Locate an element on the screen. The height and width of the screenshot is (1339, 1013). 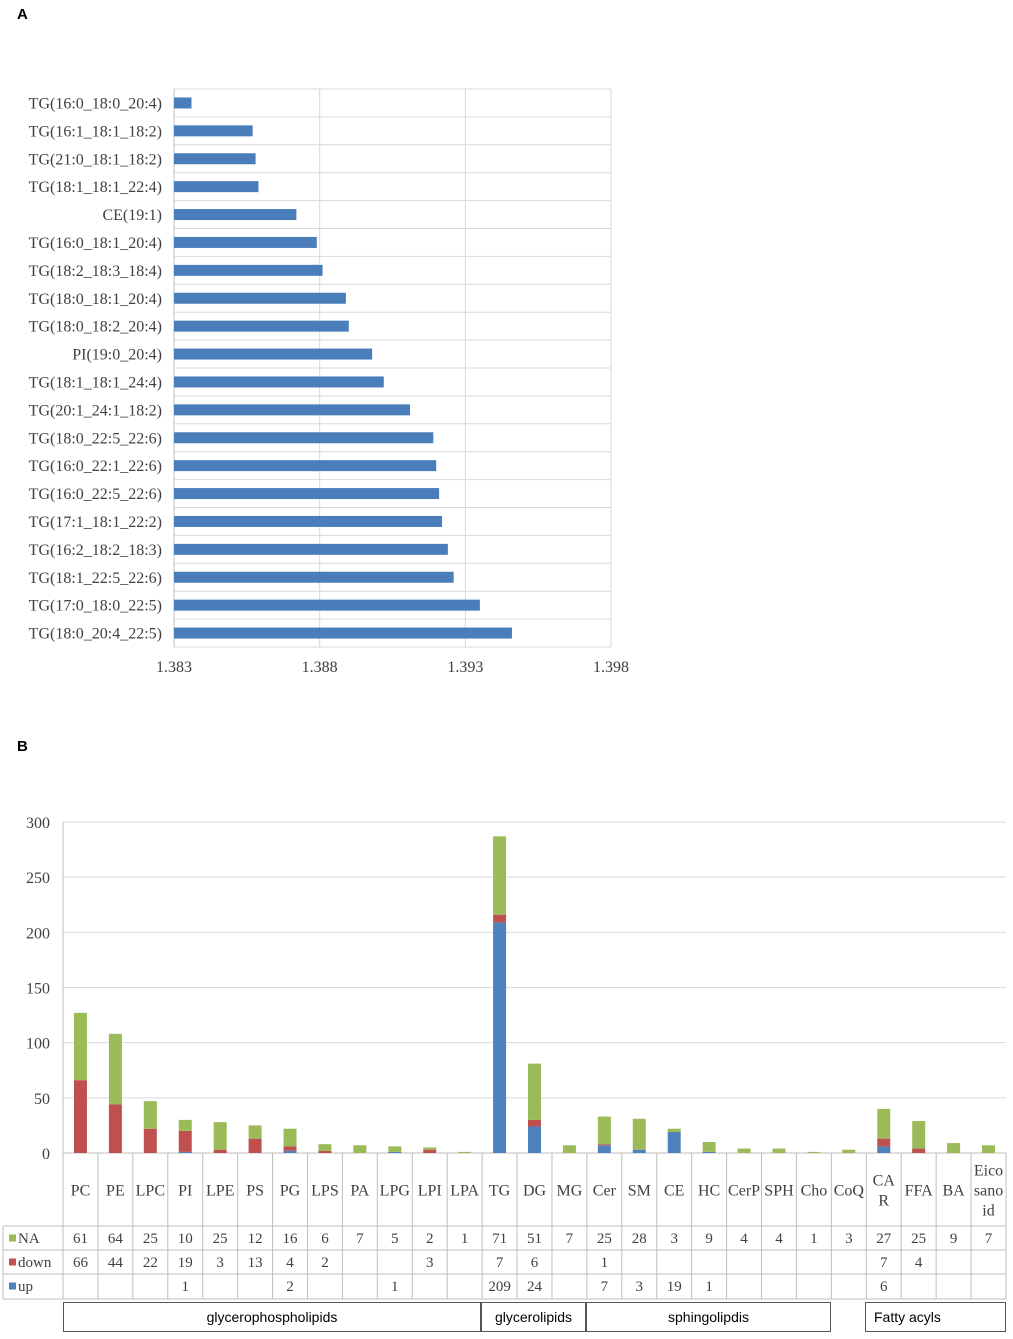
y-tick-label: 200 is located at coordinates (38, 933).